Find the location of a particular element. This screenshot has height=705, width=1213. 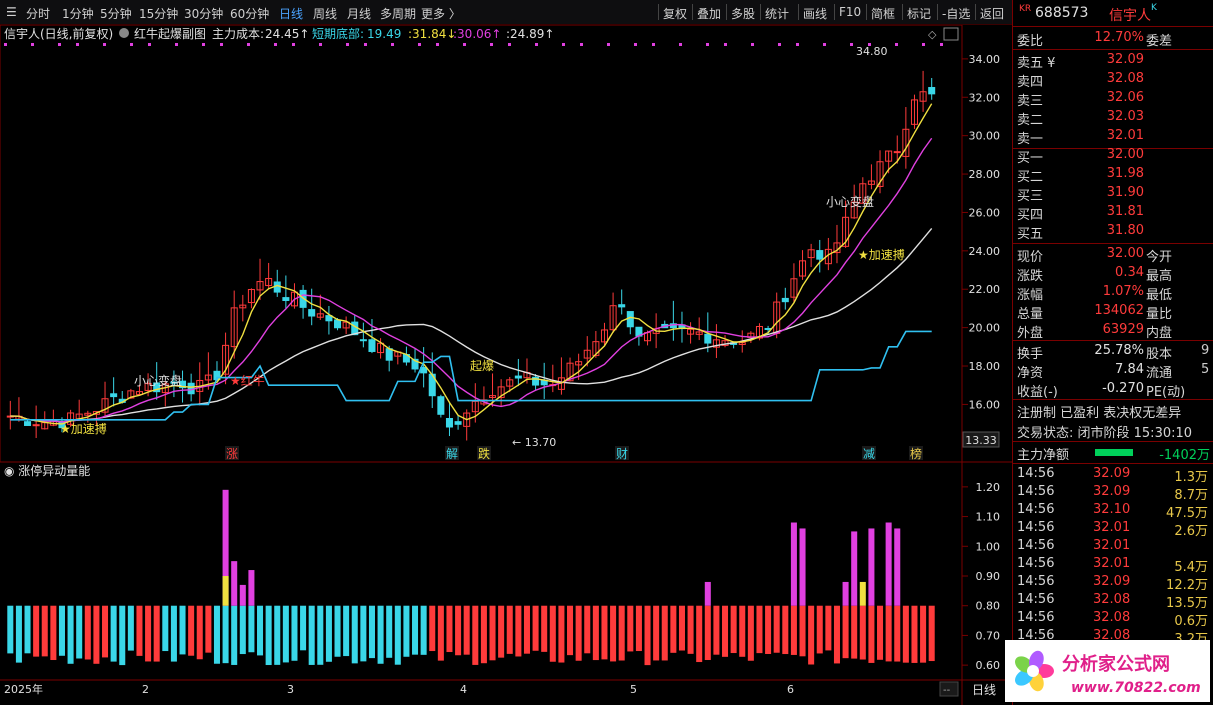

toolbar-btn-2: 多股 is located at coordinates (743, 14).